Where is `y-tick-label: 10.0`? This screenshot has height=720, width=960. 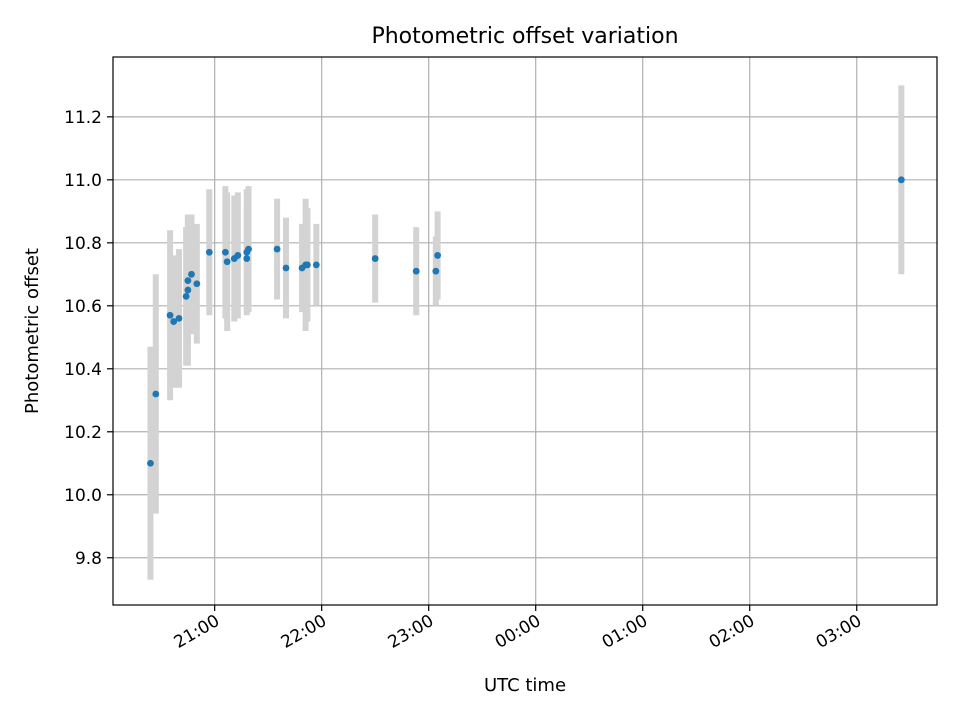
y-tick-label: 10.0 is located at coordinates (83, 496).